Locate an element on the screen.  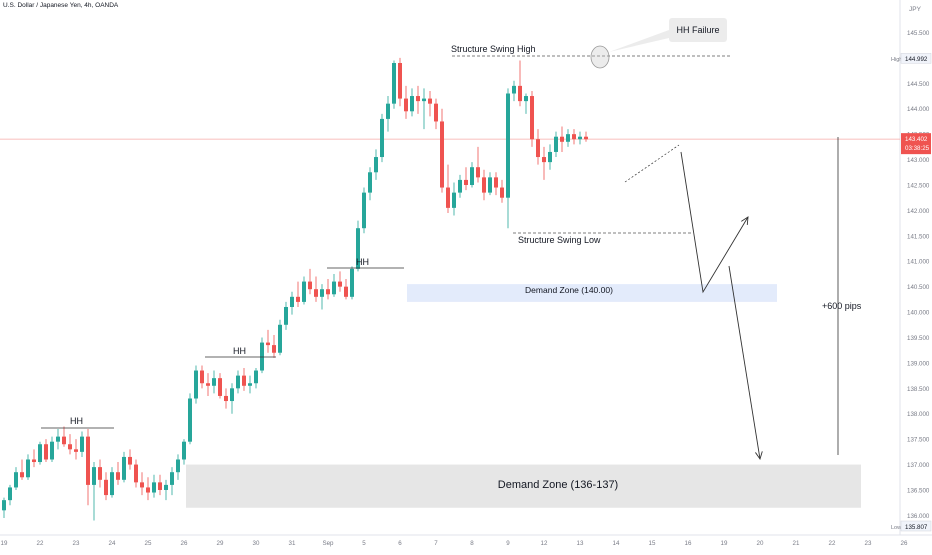
time-tick-label: 31 is located at coordinates (292, 543).